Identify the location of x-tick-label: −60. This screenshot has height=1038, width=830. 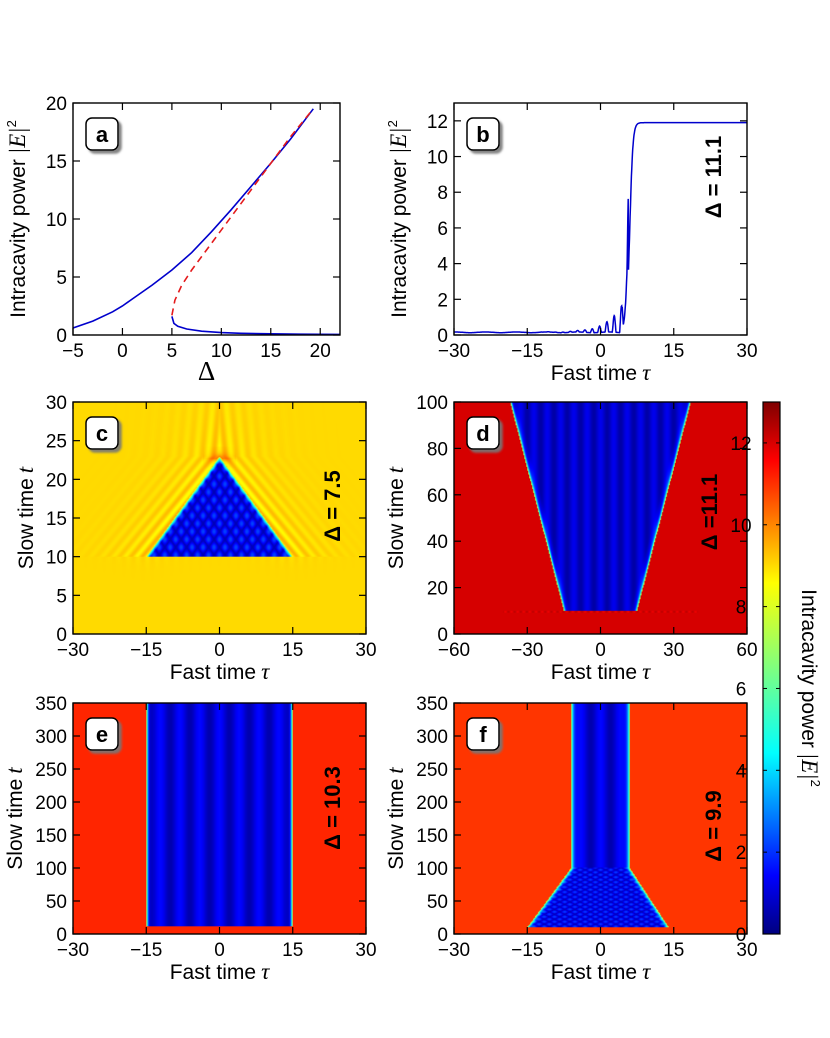
(454, 650).